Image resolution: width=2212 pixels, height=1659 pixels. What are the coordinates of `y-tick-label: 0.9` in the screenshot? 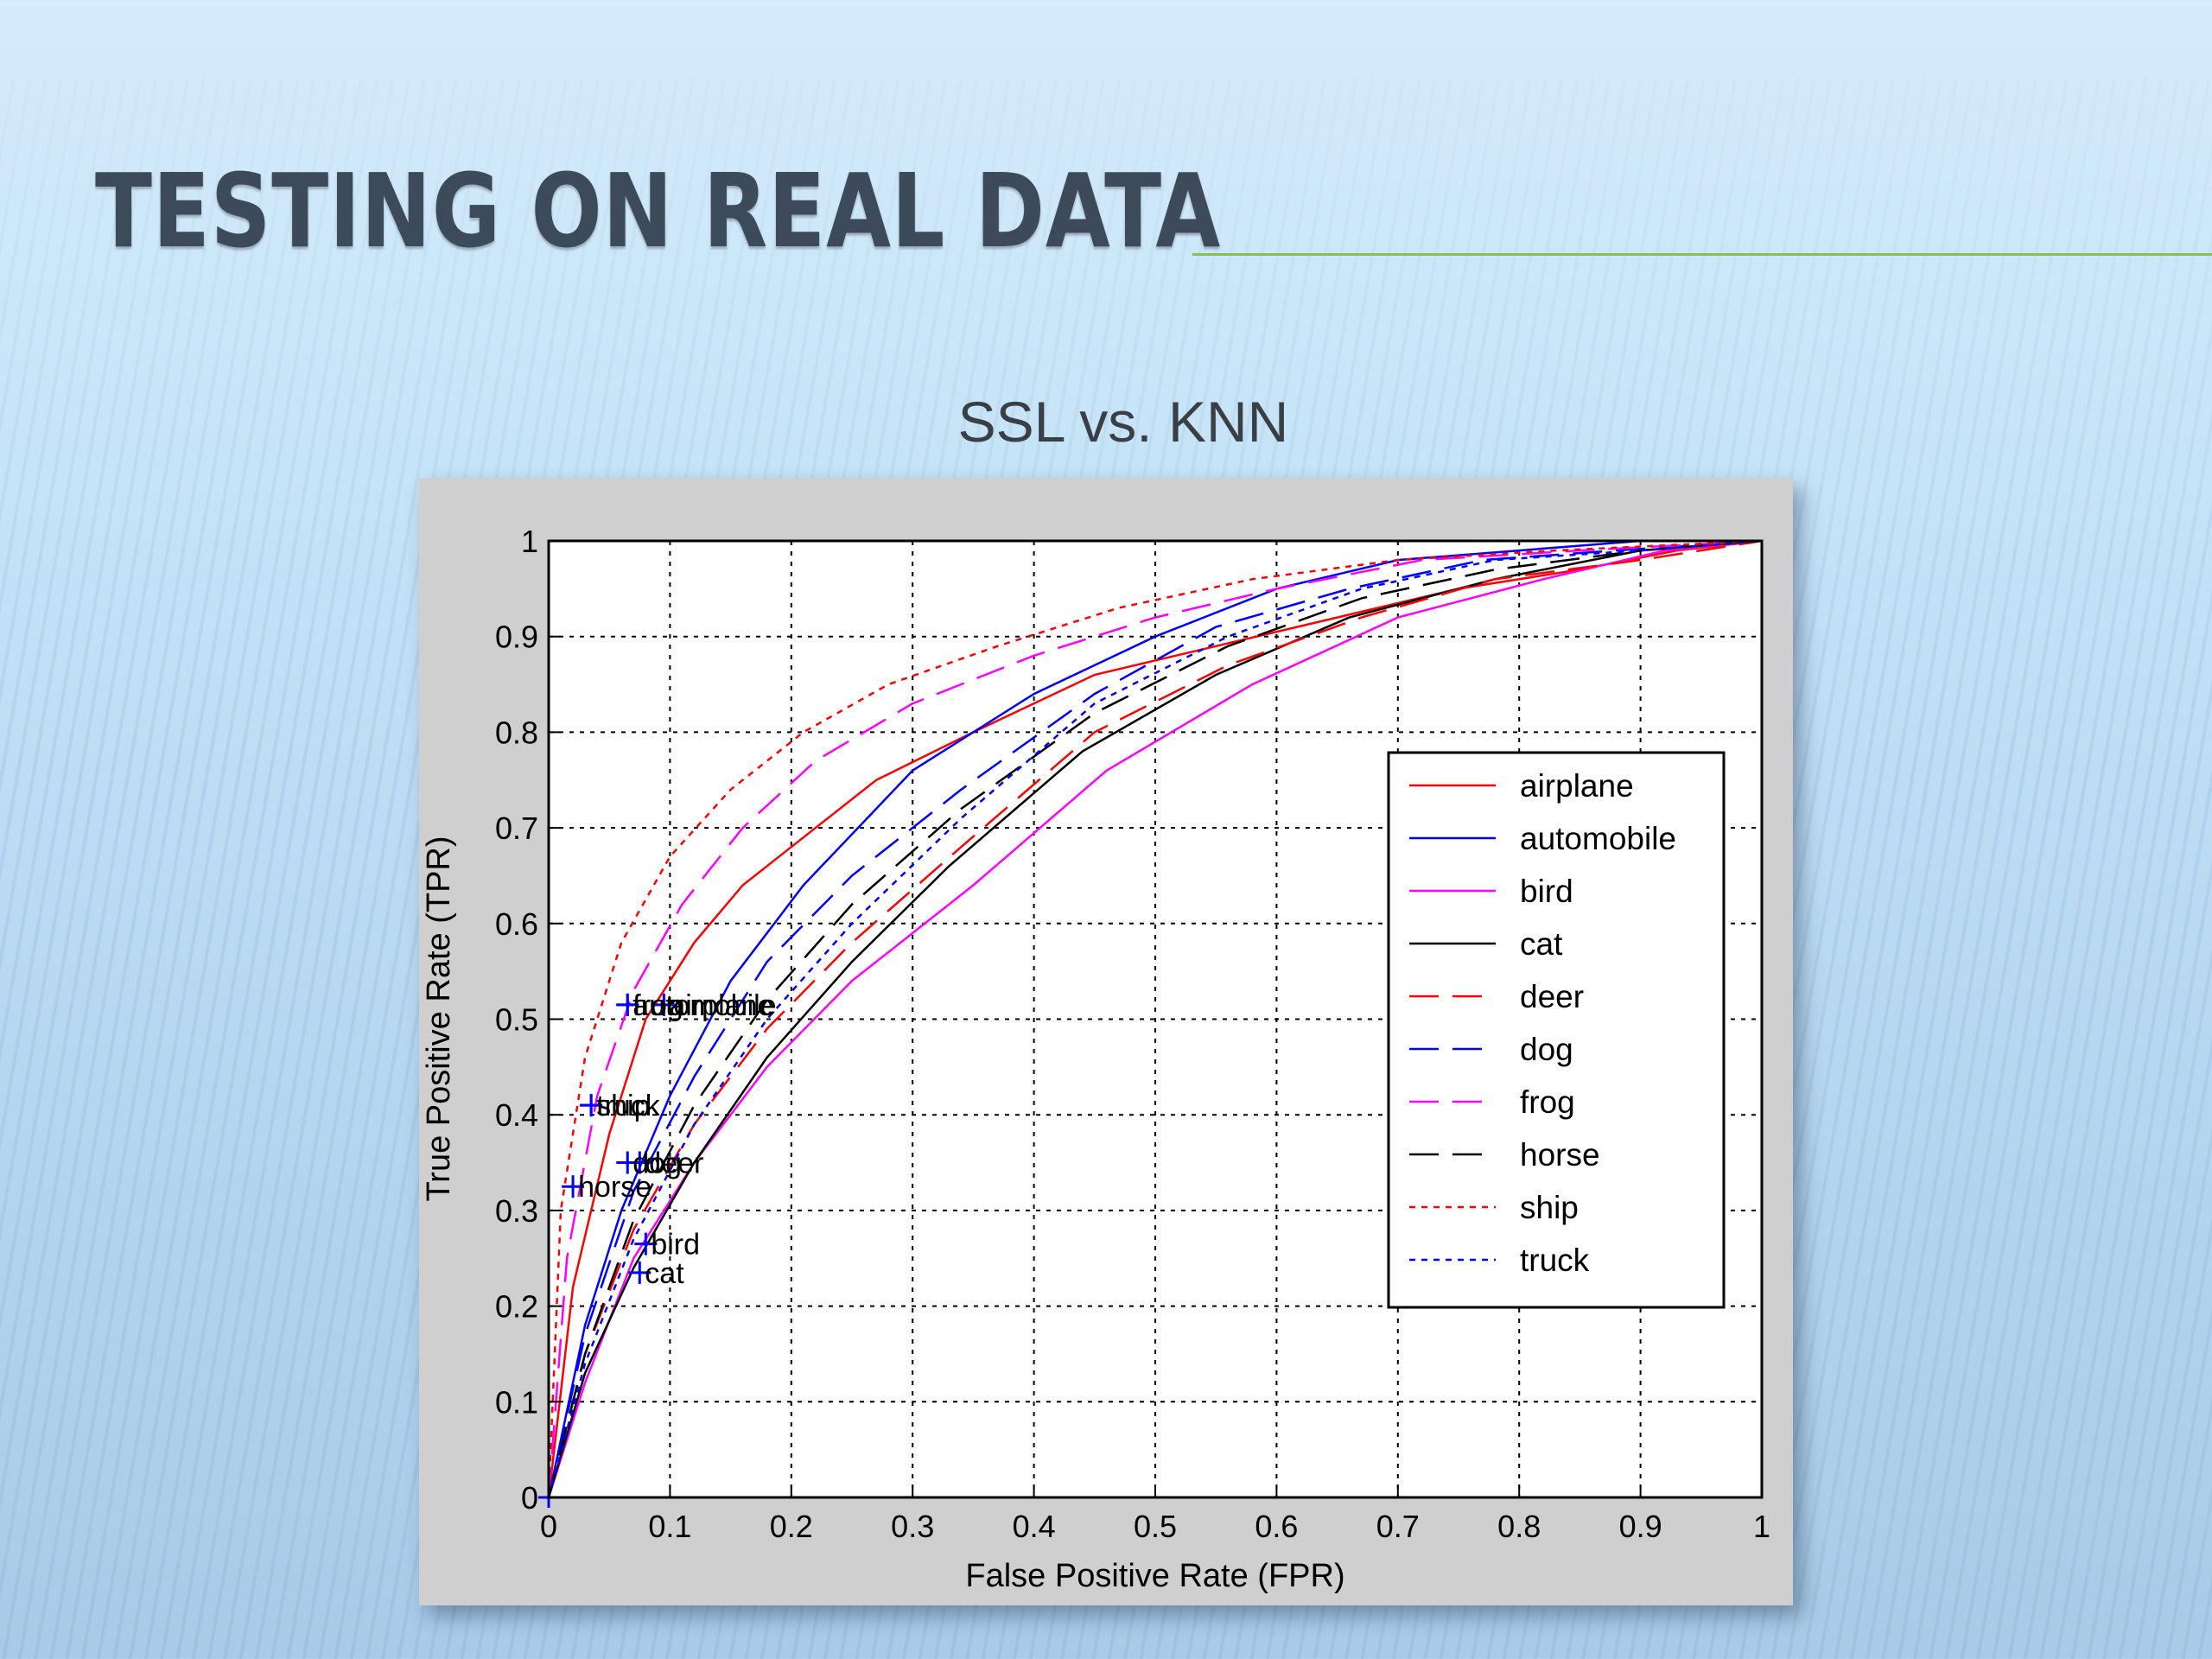 It's located at (516, 637).